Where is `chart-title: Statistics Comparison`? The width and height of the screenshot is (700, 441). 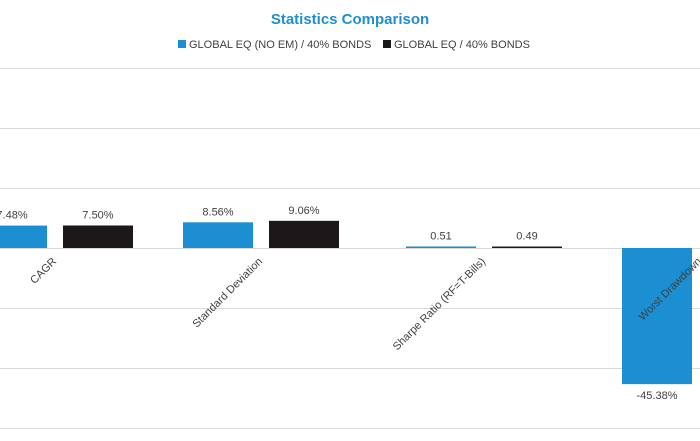 chart-title: Statistics Comparison is located at coordinates (350, 19).